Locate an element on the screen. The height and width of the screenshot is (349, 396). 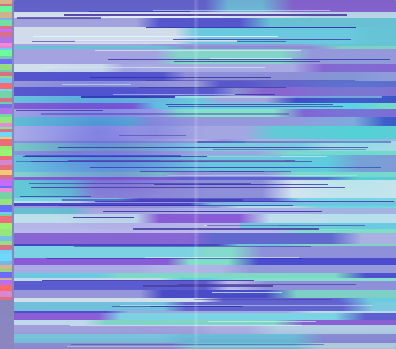
left-color-strip is located at coordinates (6, 150).